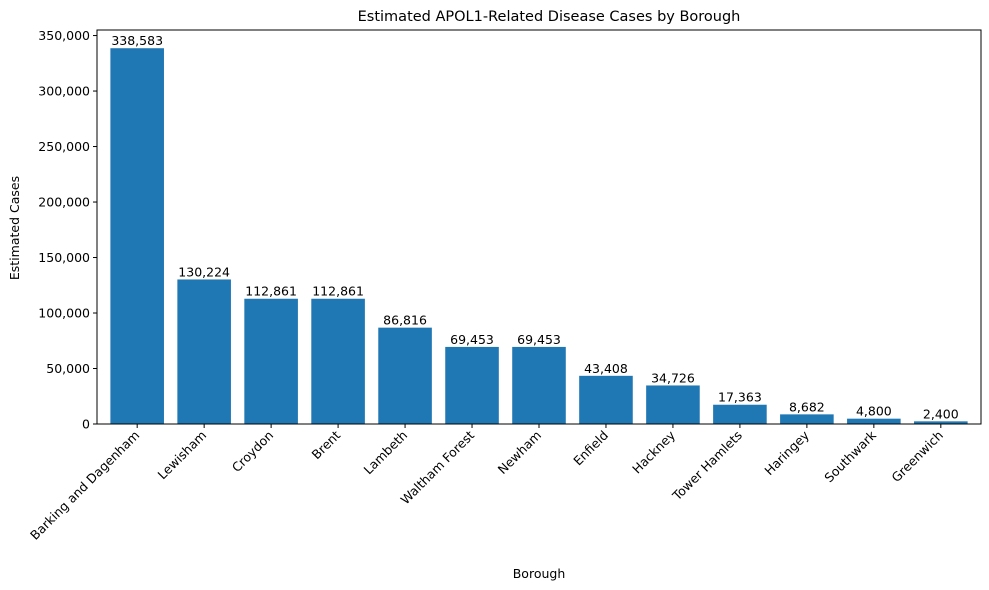 The width and height of the screenshot is (989, 590). What do you see at coordinates (941, 413) in the screenshot?
I see `data-label: 2,400` at bounding box center [941, 413].